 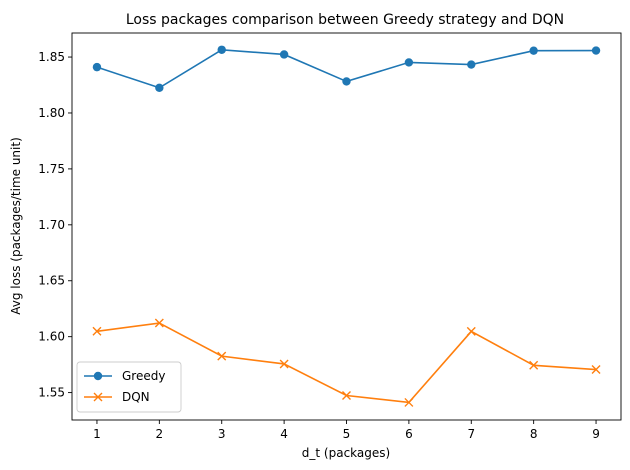 What do you see at coordinates (222, 434) in the screenshot?
I see `x-tick-label: 3` at bounding box center [222, 434].